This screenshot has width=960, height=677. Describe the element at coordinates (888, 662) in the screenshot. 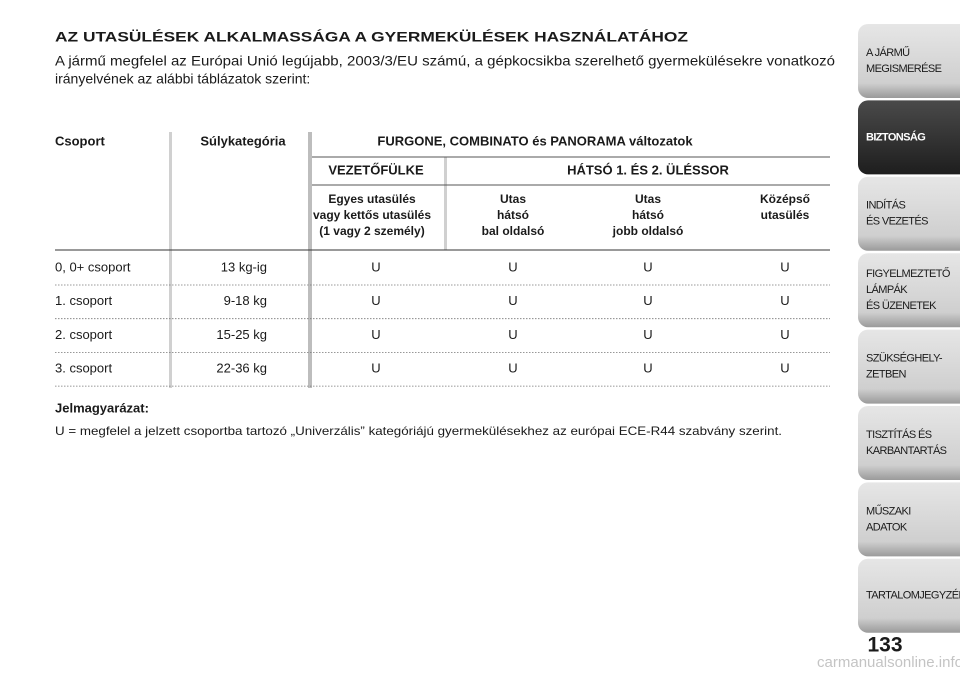

I see `watermark: carmanualsonline.info` at that location.